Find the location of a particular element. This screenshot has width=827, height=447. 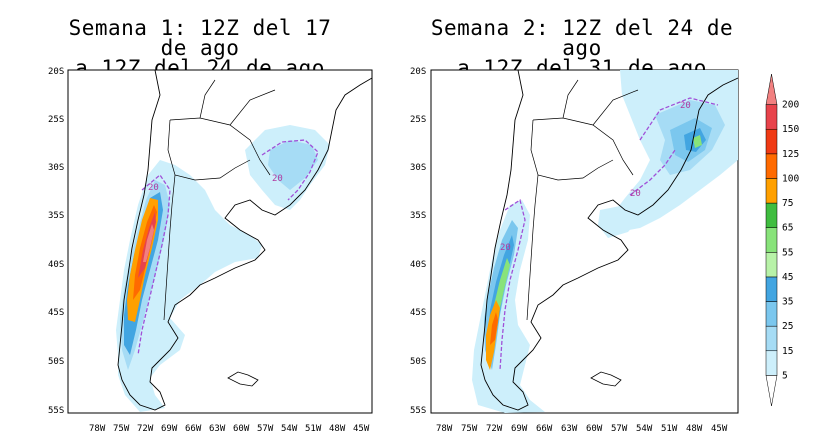

panel1-lat-ticks: 20S 25S 30S 35S 40S 45S 50S 55S is located at coordinates (56, 241).